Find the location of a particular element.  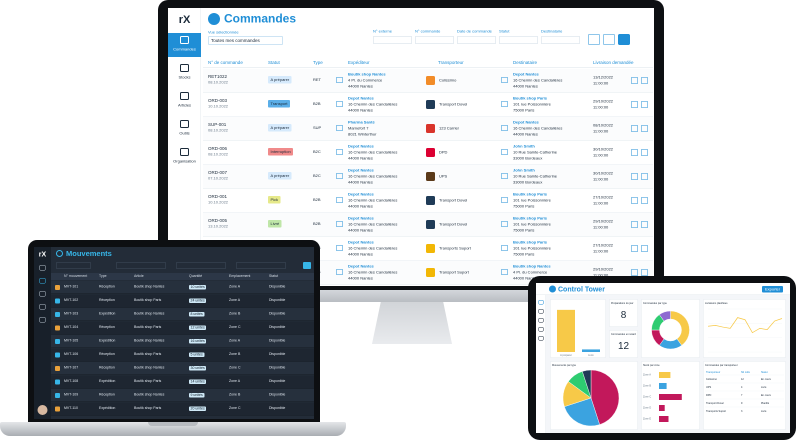

menu-label: Commandes is located at coordinates (184, 49).